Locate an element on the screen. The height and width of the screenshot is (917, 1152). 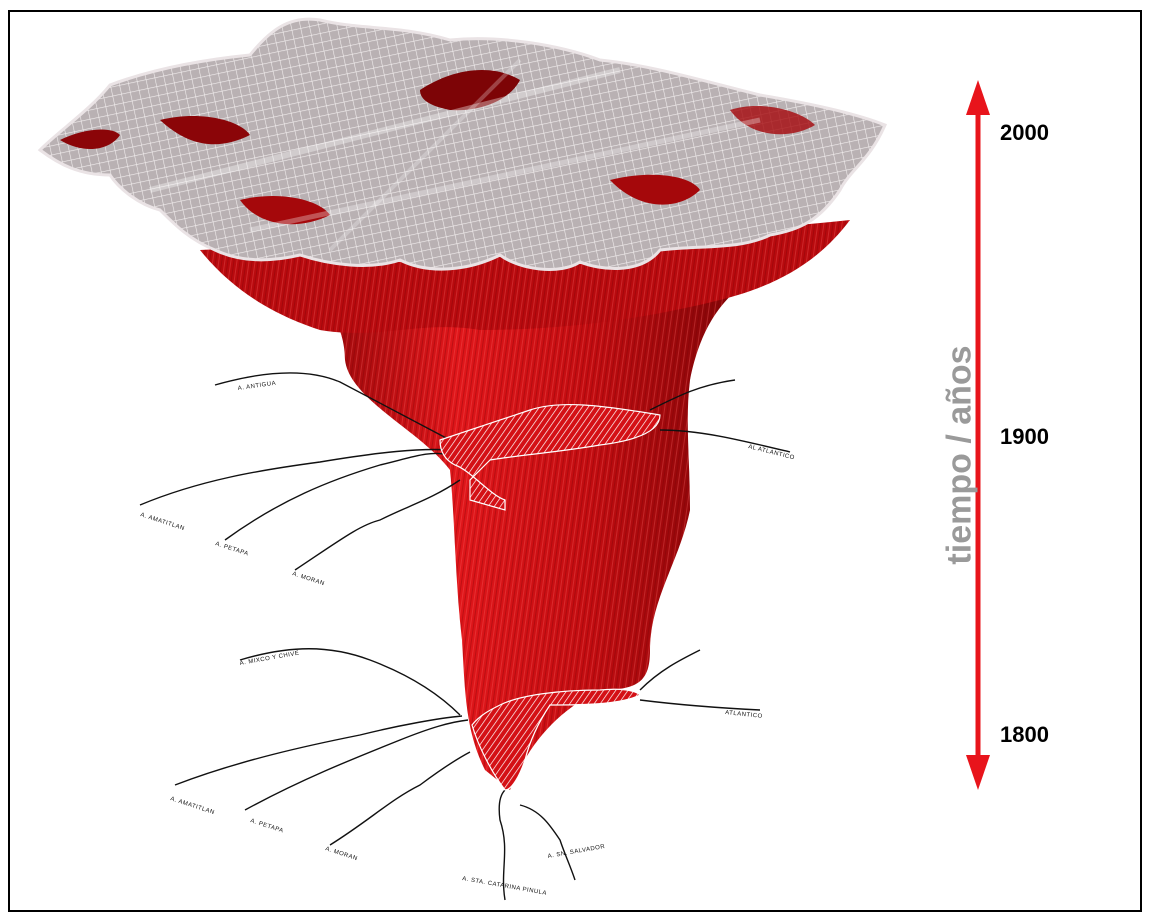
roads-1900 is located at coordinates (465, 471).